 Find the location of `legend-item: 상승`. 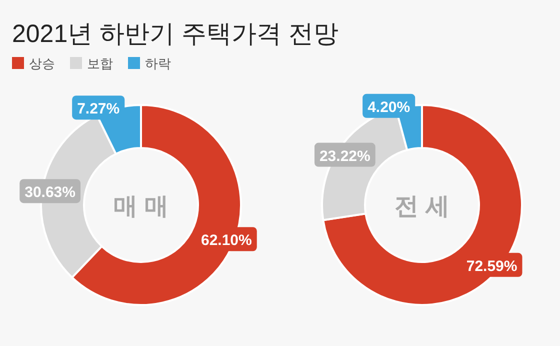

legend-item: 상승 is located at coordinates (33, 63).